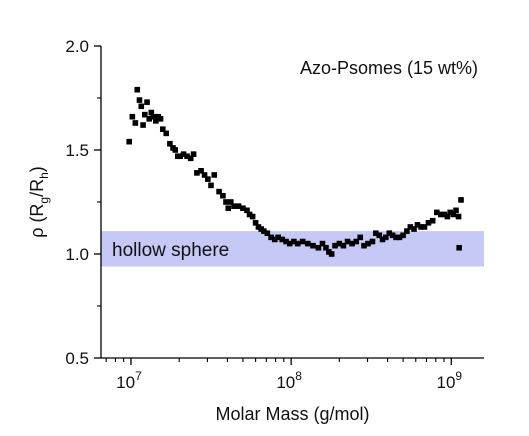 The image size is (529, 436). I want to click on y-tick-label: 2.0, so click(77, 46).